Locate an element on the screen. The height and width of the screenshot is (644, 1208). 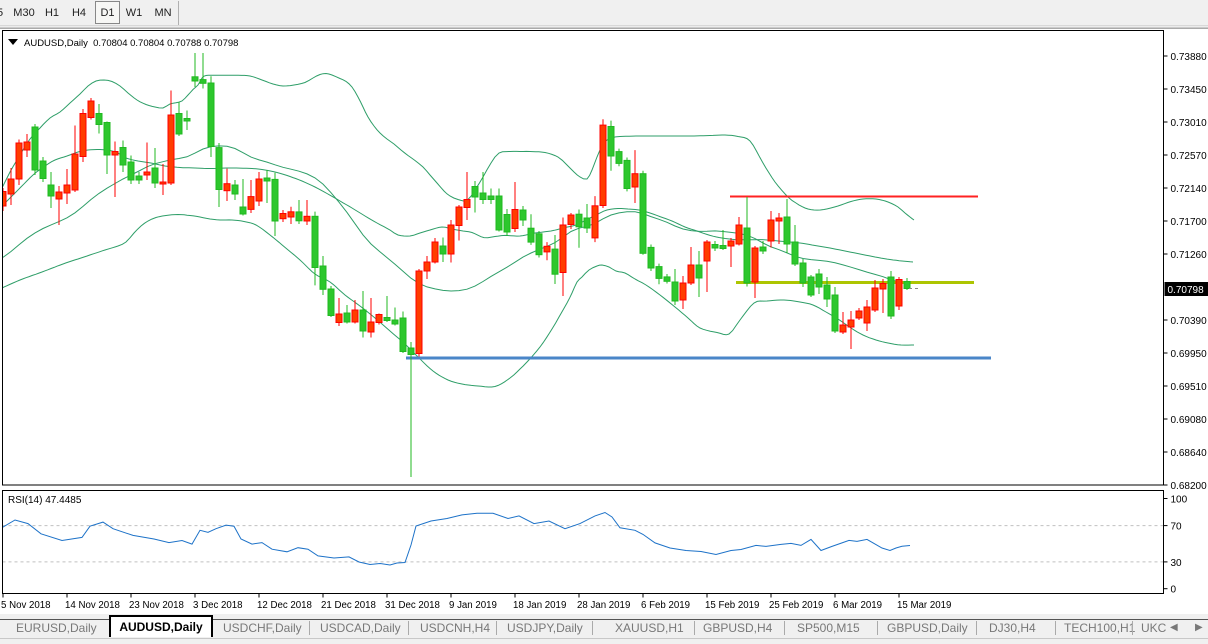
svg-text: 0.68640 is located at coordinates (1189, 453).